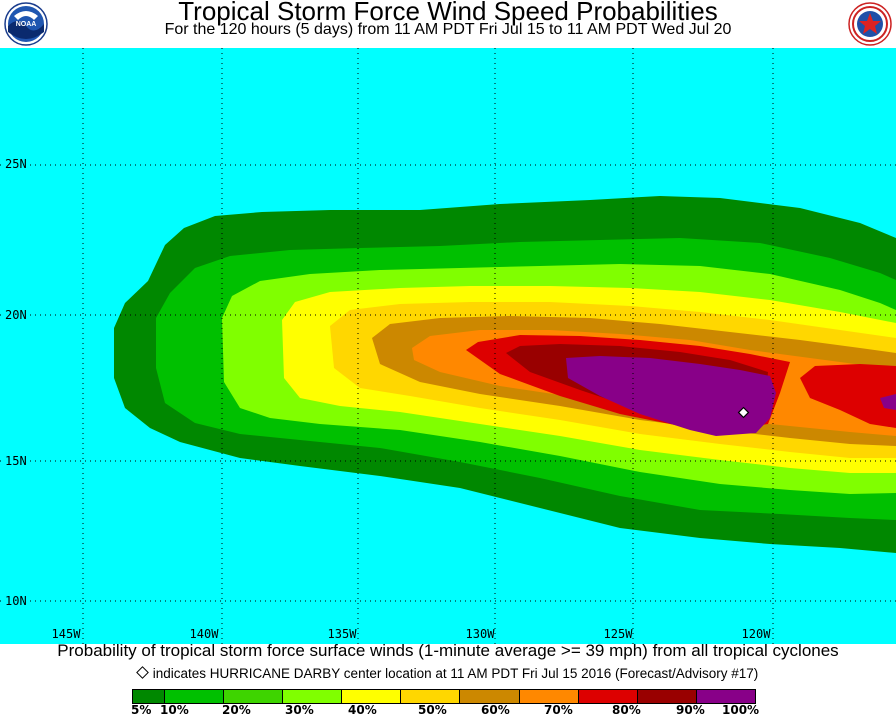 The width and height of the screenshot is (896, 717). I want to click on lat-label-25n: 25N, so click(16, 164).